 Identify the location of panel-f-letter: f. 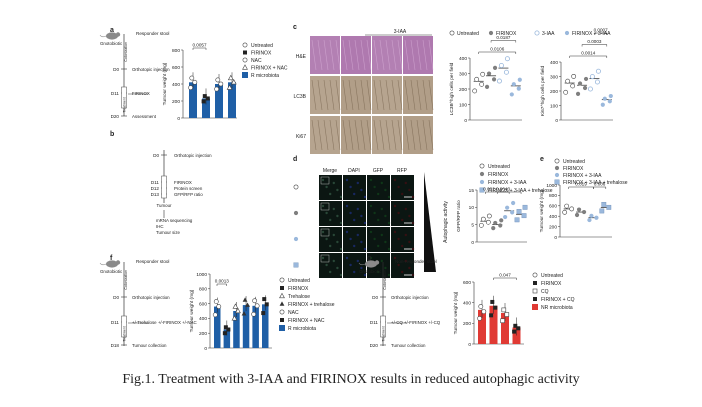
(111, 258).